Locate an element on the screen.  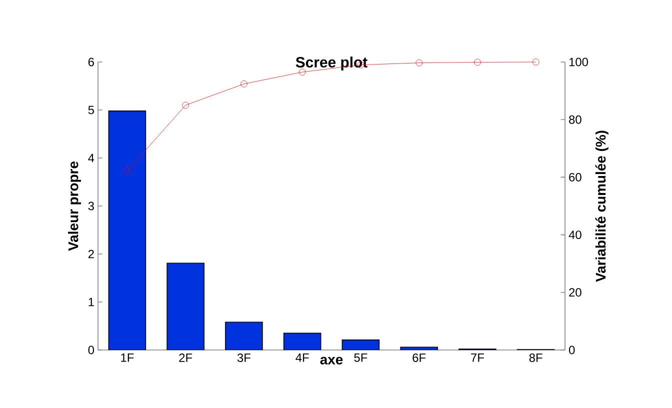
y2-tick-label: 60 is located at coordinates (575, 177).